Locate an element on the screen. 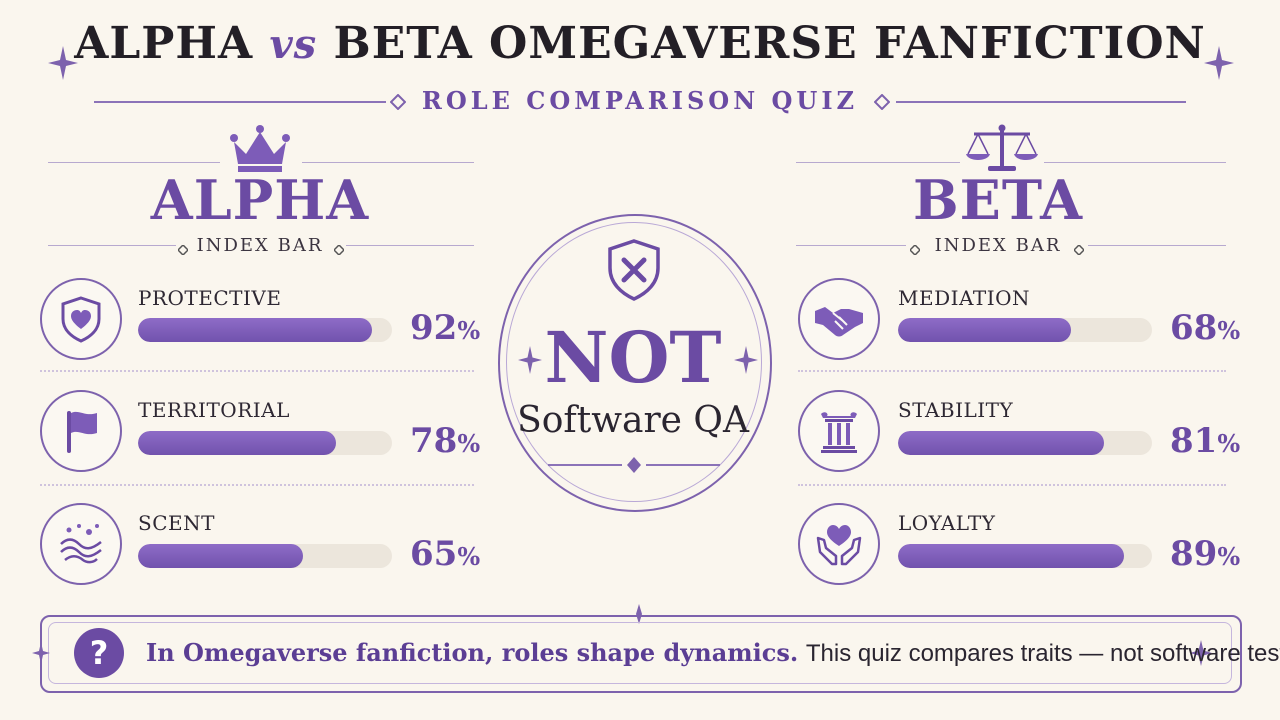  beta-trait-label: STABILITY is located at coordinates (956, 410).